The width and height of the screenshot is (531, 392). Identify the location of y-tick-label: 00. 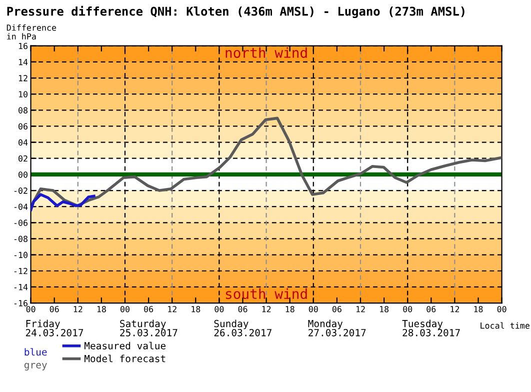
(23, 174).